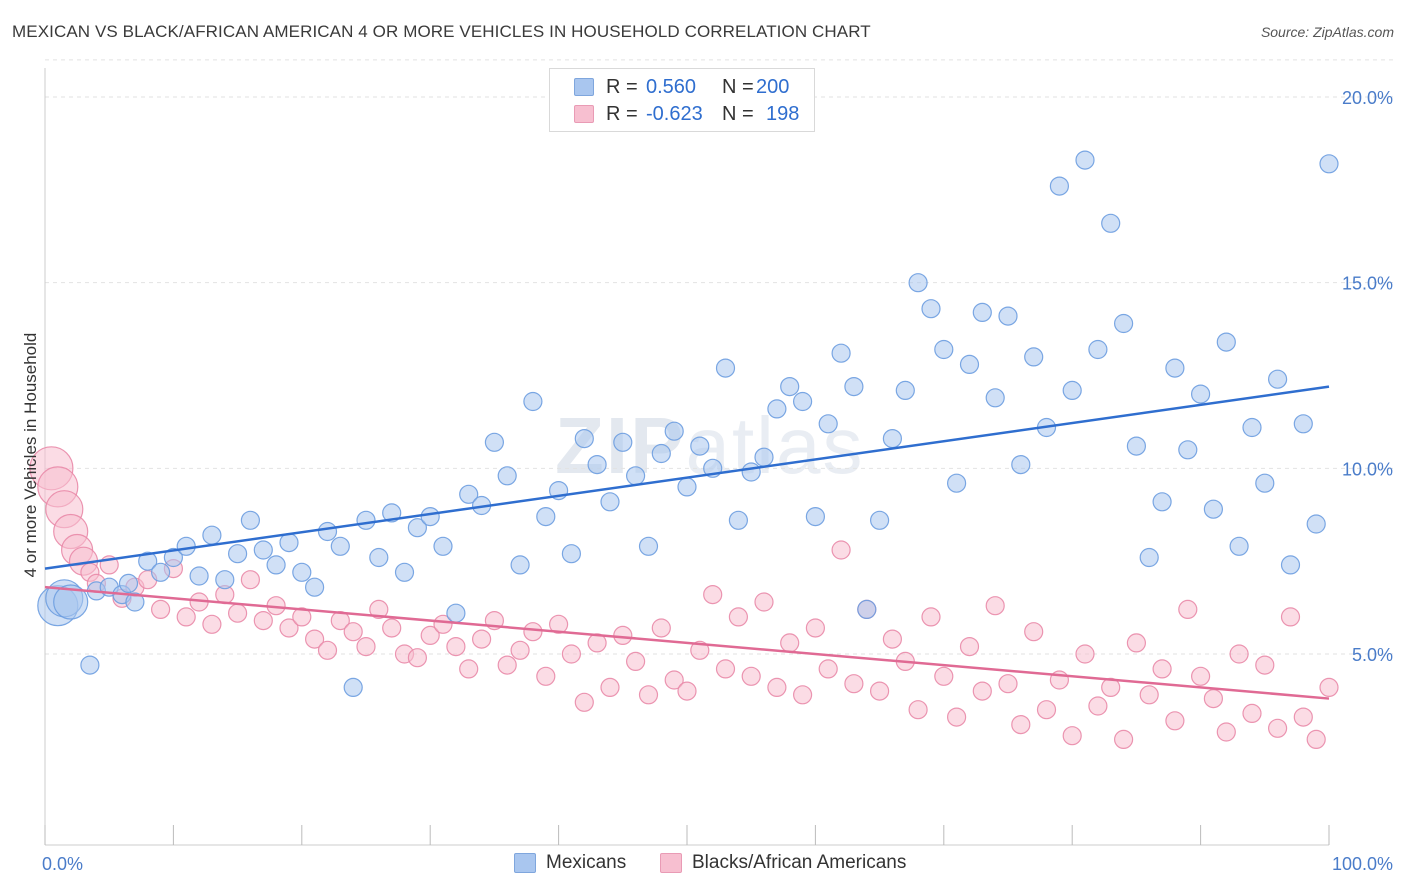 This screenshot has width=1406, height=892. Describe the element at coordinates (674, 113) in the screenshot. I see `legend-r-value: -0.623` at that location.